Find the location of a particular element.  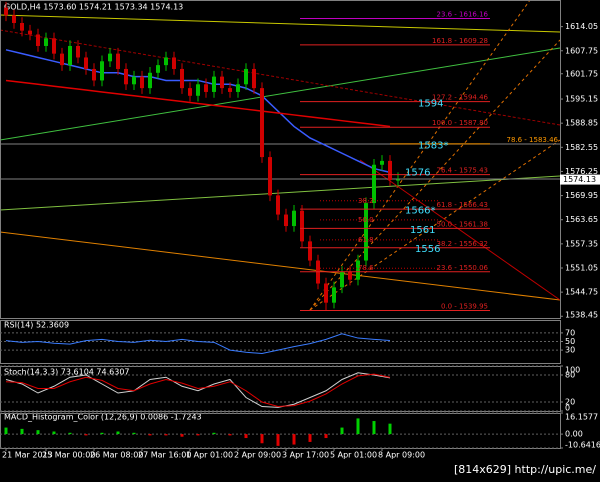

fan-line is located at coordinates (435, 225).